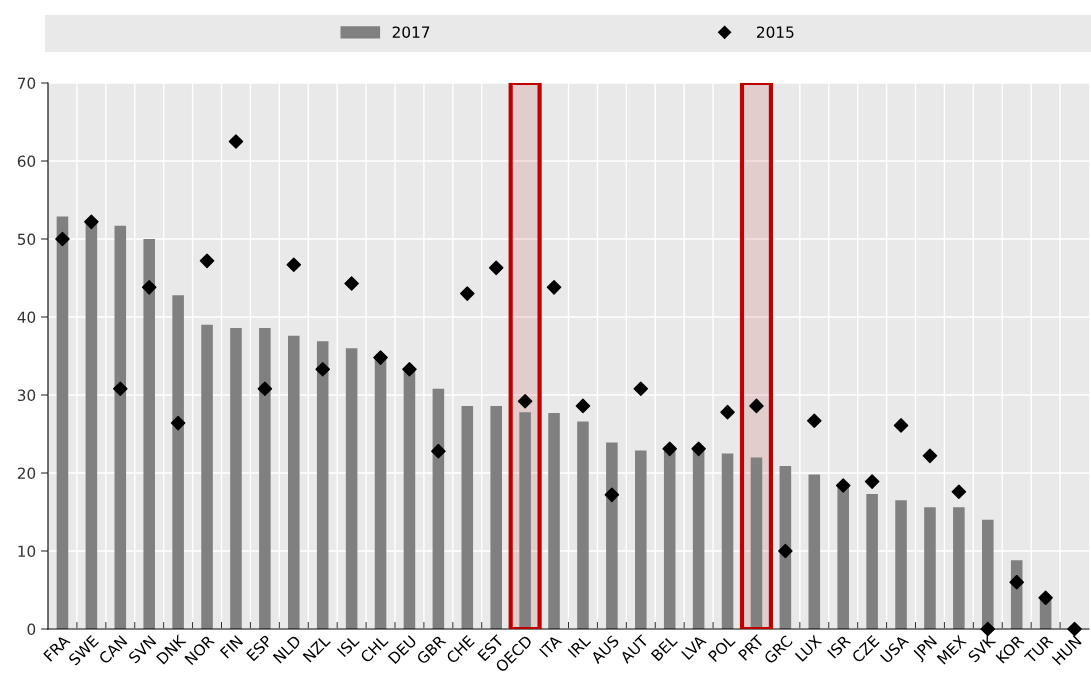 The image size is (1091, 682). I want to click on x-tick-label: ISR, so click(839, 646).